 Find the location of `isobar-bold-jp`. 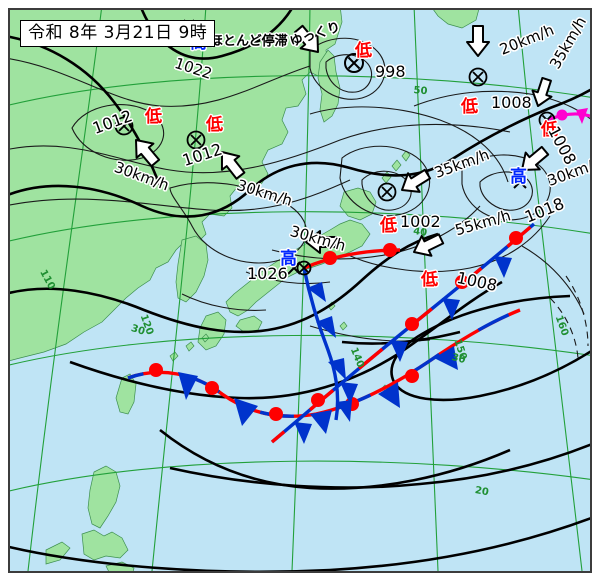

isobar-bold-jp is located at coordinates (224, 283).